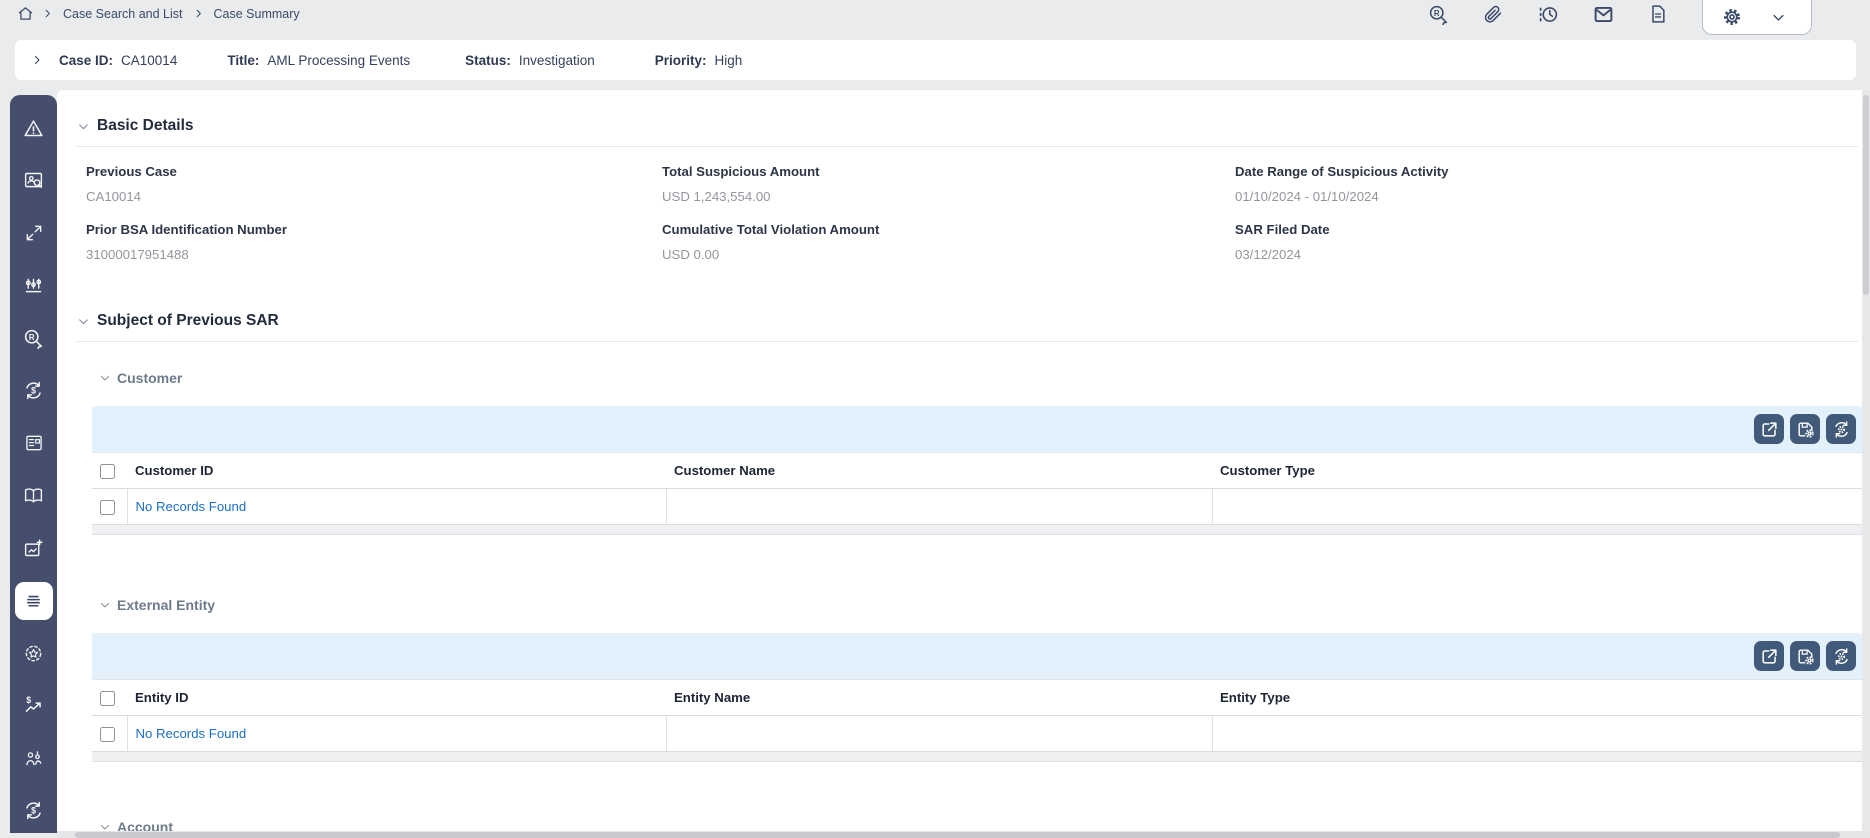  Describe the element at coordinates (145, 825) in the screenshot. I see `subsection-title: Account` at that location.